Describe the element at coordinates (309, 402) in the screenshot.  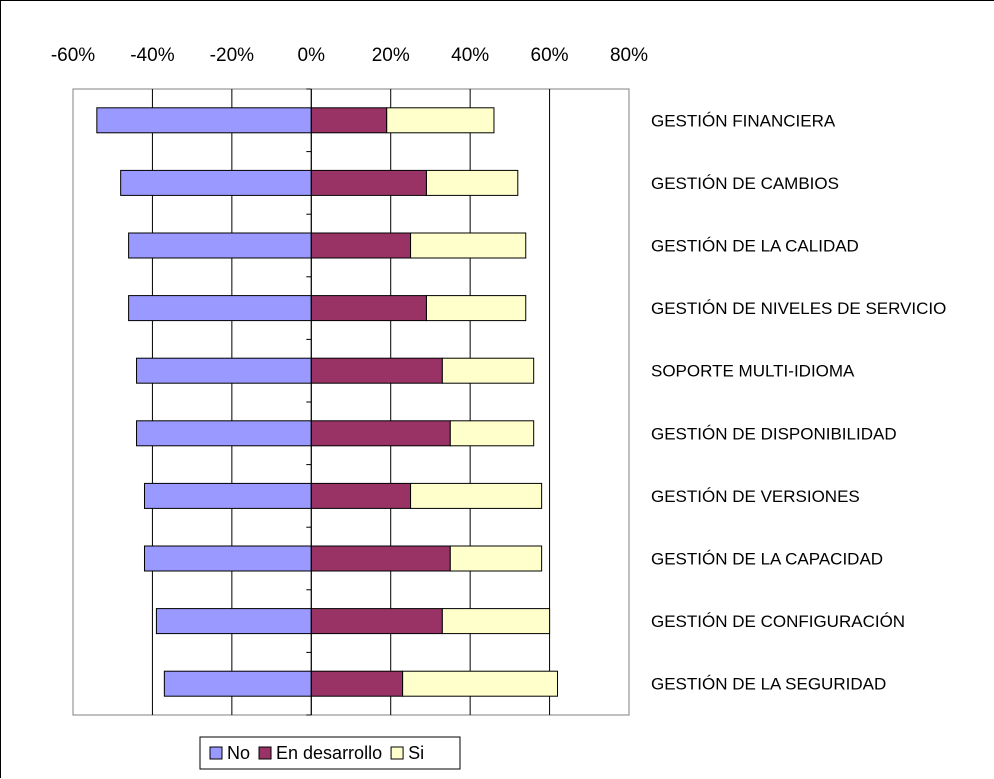
I see `zero-axis` at that location.